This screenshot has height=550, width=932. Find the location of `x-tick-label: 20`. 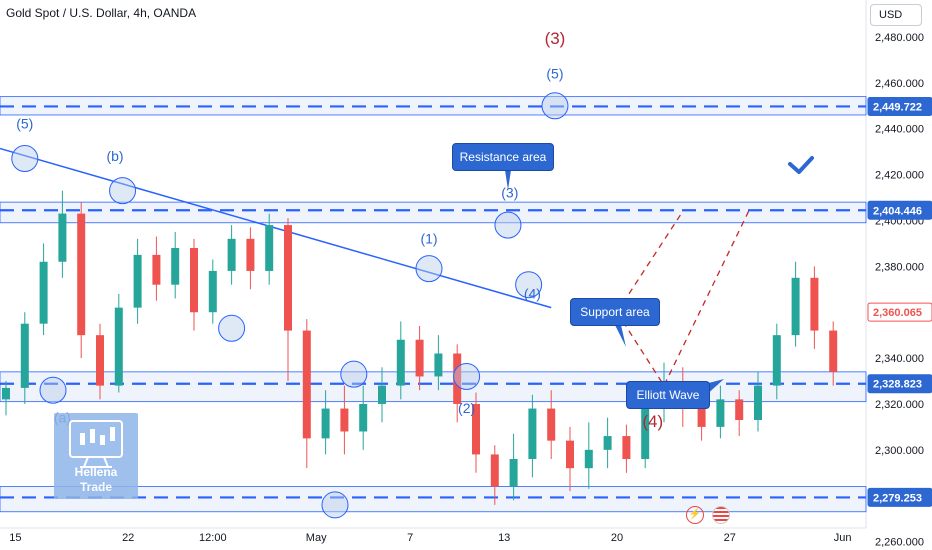

x-tick-label: 20 is located at coordinates (617, 538).